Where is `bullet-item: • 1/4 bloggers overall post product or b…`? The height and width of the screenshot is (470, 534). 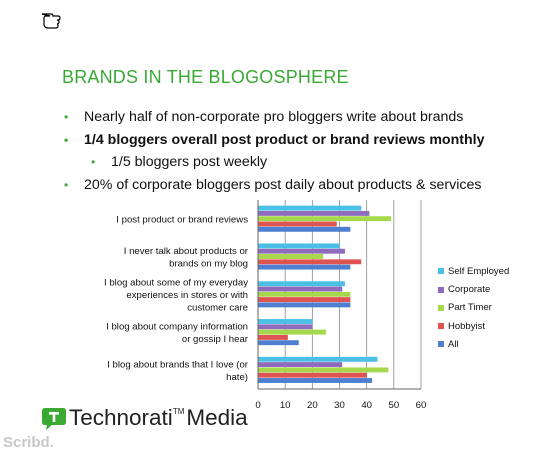
bullet-item: • 1/4 bloggers overall post product or b… is located at coordinates (274, 140).